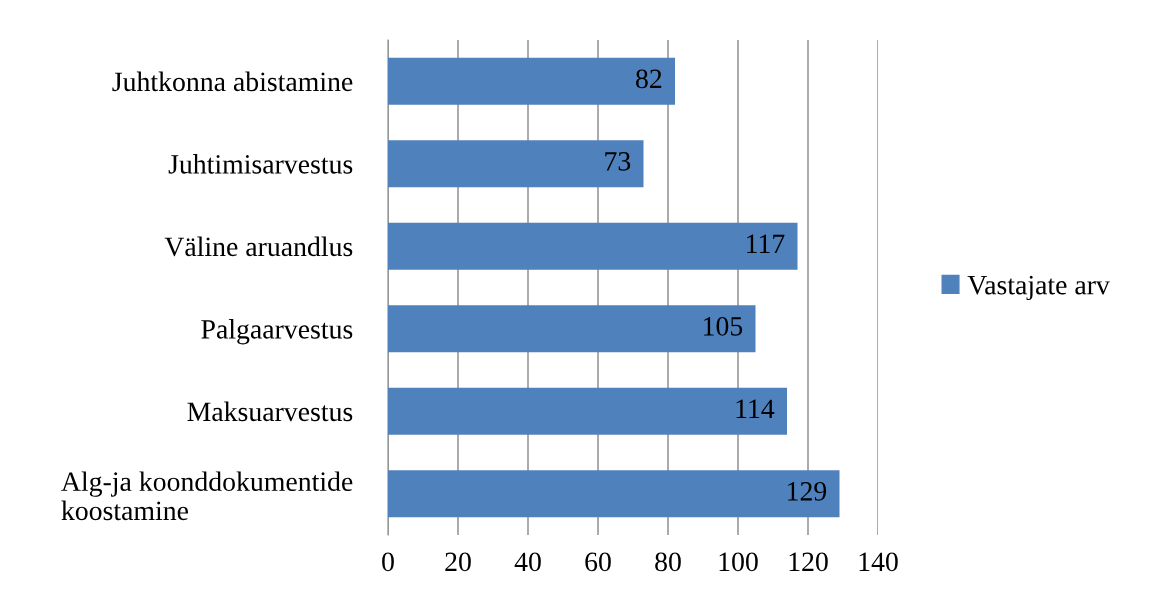 The width and height of the screenshot is (1150, 599). I want to click on legend-label: Vastajate arv, so click(1038, 288).